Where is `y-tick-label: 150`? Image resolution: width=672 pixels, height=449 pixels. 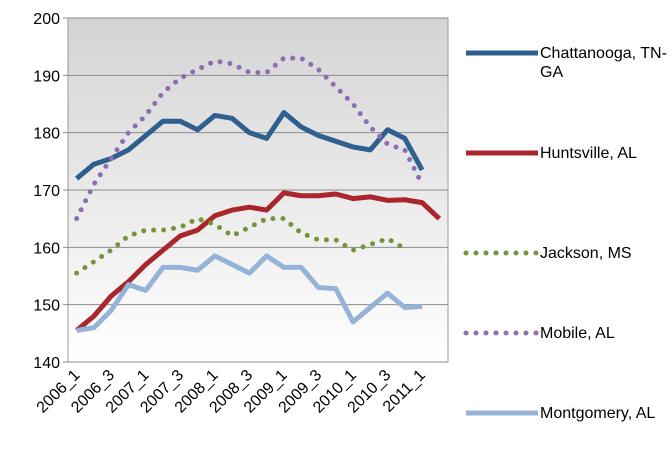
y-tick-label: 150 is located at coordinates (46, 306).